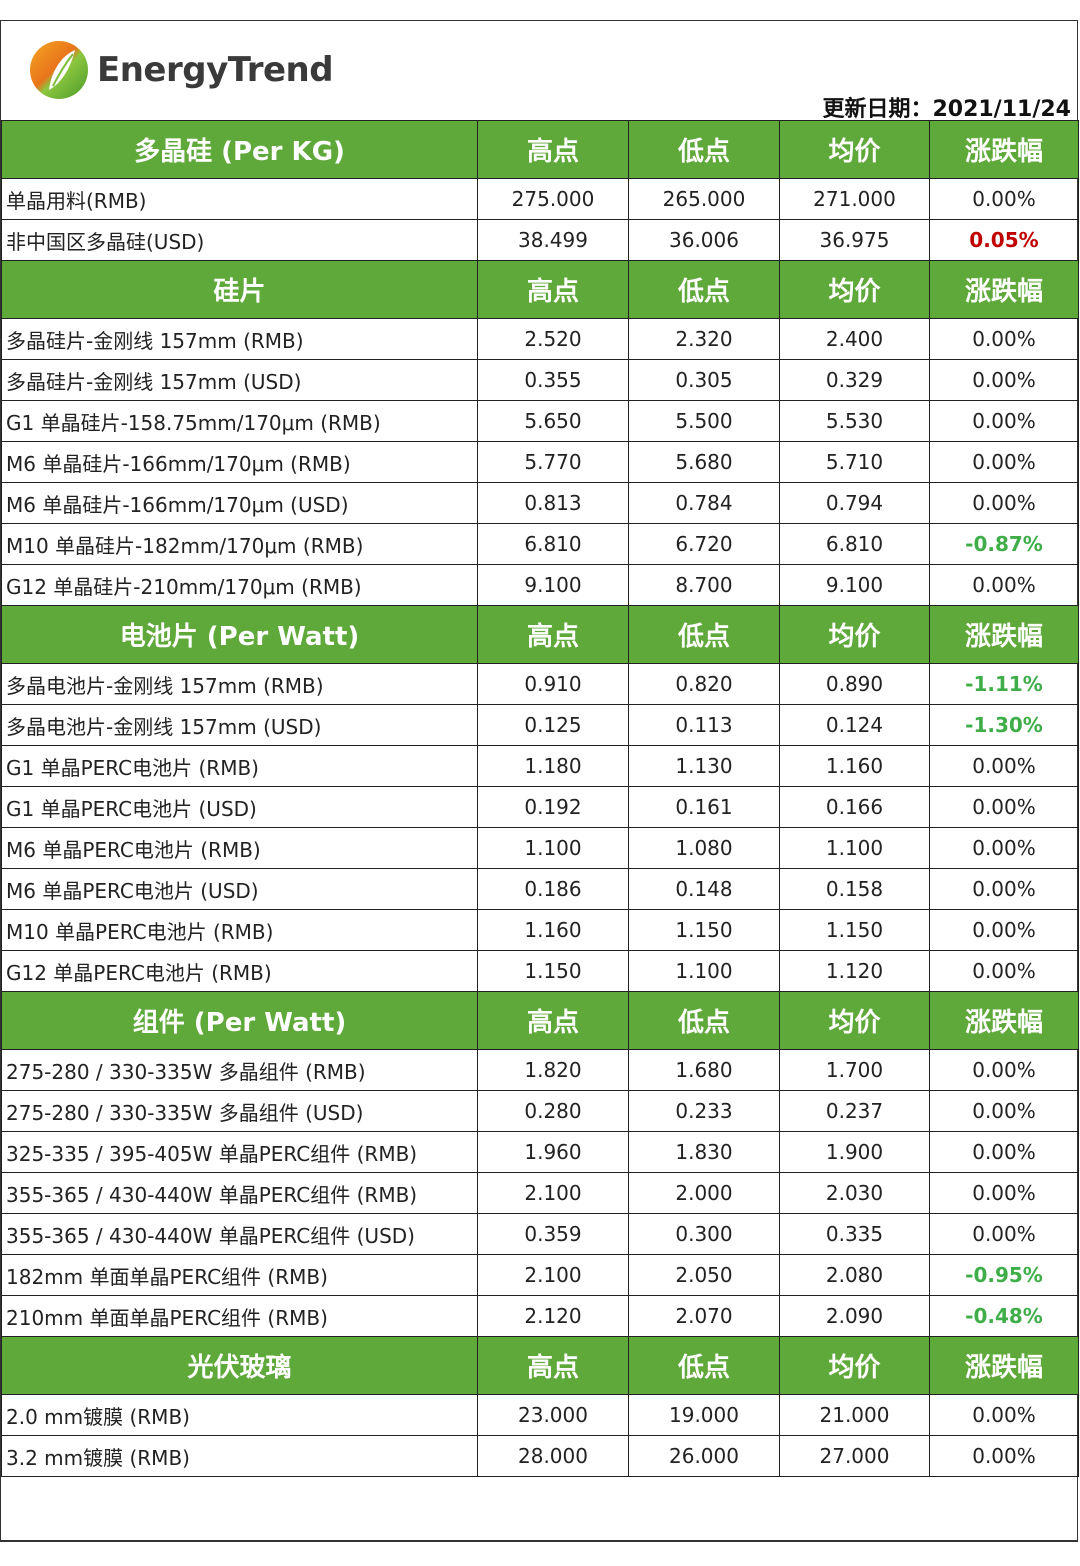 The height and width of the screenshot is (1566, 1080). Describe the element at coordinates (239, 544) in the screenshot. I see `product-name: M10 单晶硅片-182mm/170μm (RMB)` at that location.